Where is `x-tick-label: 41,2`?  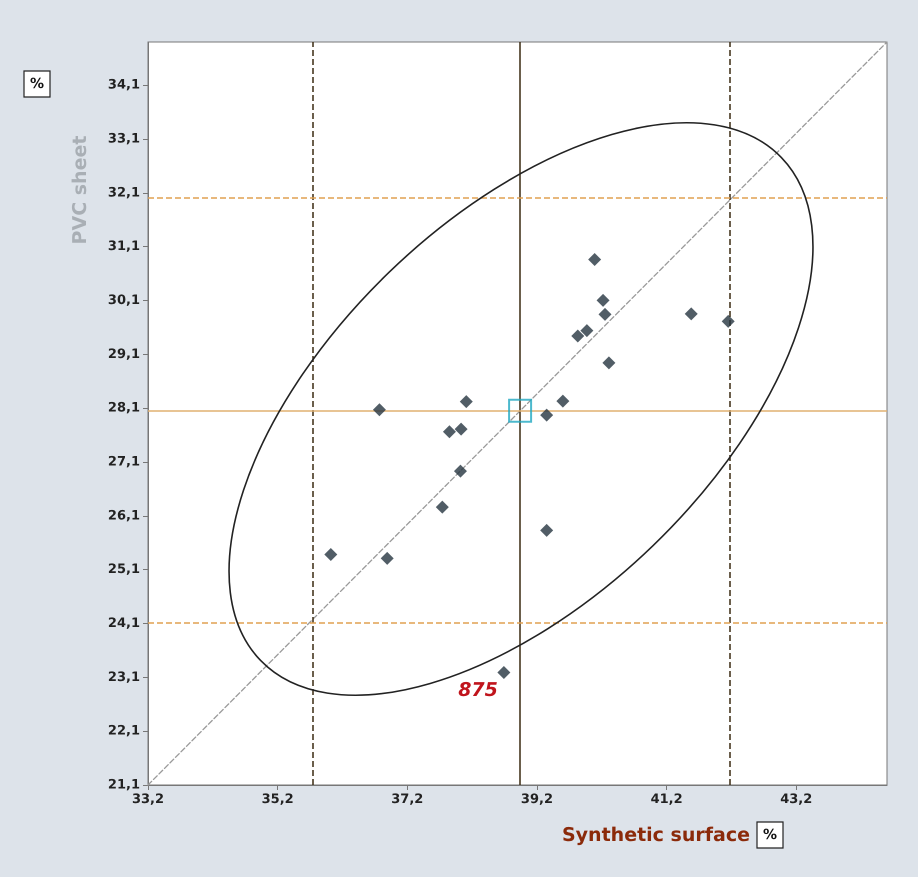
x-tick-label: 41,2 is located at coordinates (666, 799).